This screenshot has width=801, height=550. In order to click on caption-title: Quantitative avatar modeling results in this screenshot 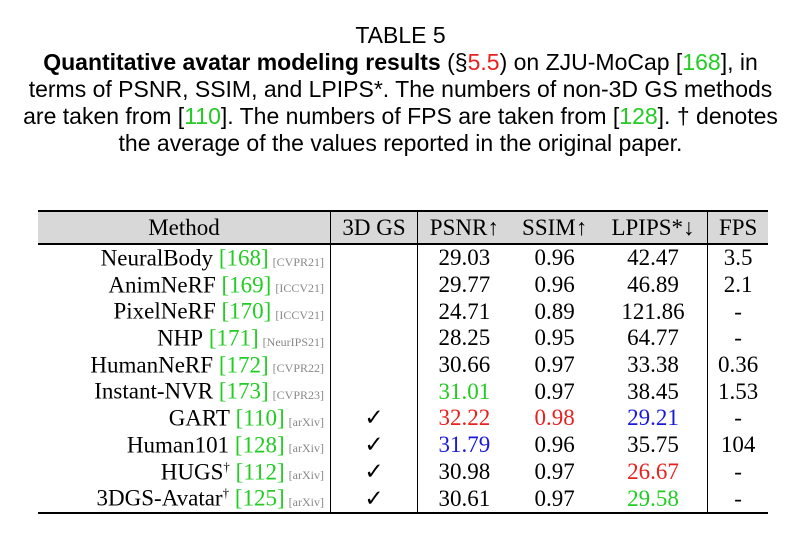, I will do `click(242, 62)`.